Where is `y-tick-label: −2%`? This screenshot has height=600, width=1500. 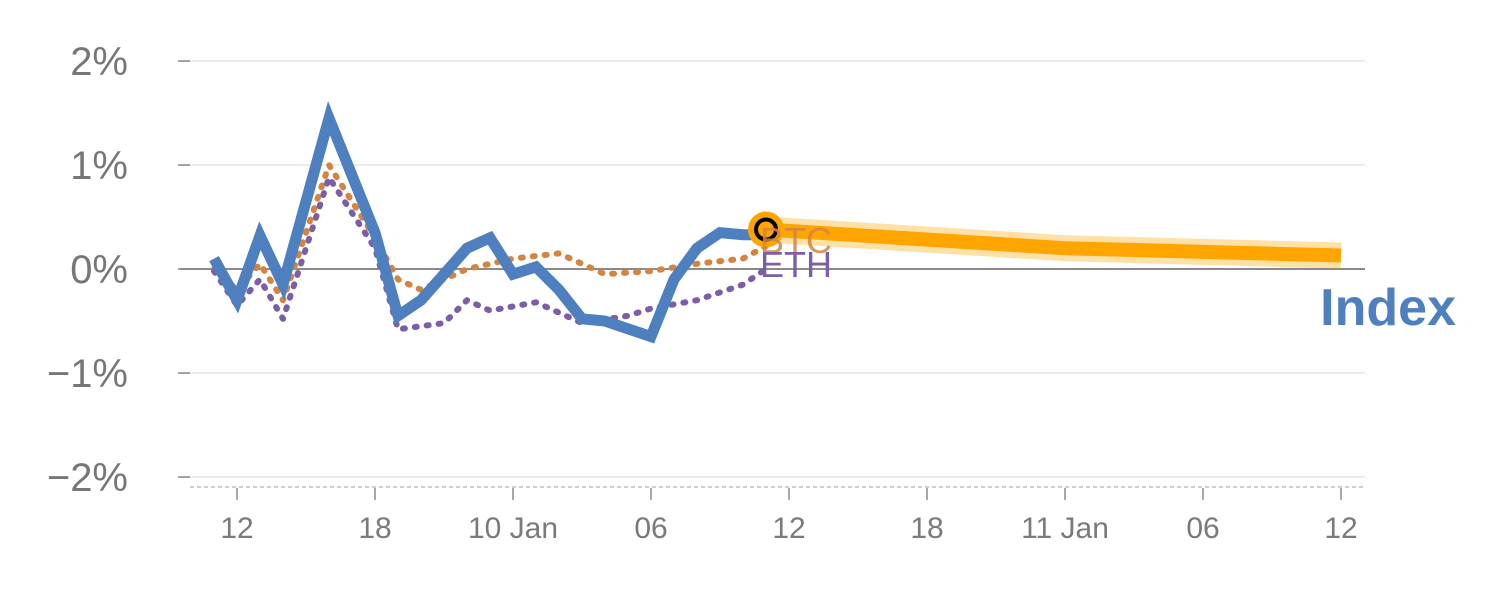
y-tick-label: −2% is located at coordinates (87, 478).